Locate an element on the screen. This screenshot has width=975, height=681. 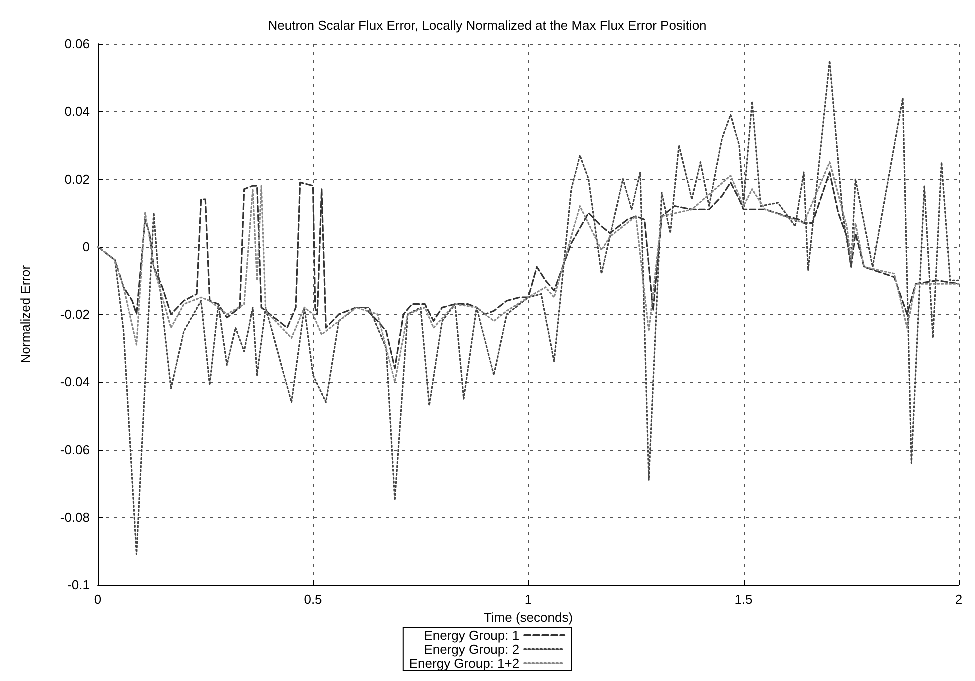
y-tick-label: -0.06 is located at coordinates (75, 450).